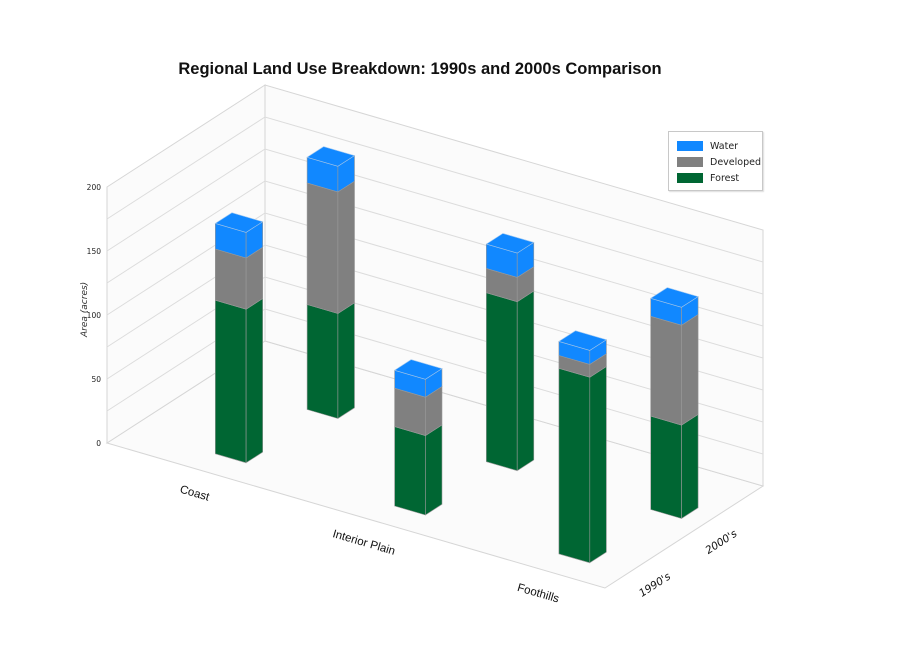 The height and width of the screenshot is (645, 915). What do you see at coordinates (724, 146) in the screenshot?
I see `legend-label: Water` at bounding box center [724, 146].